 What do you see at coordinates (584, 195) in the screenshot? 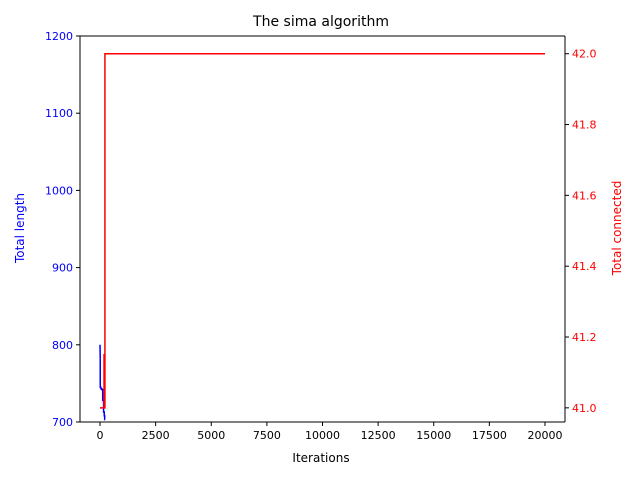
I see `right-tick-label: 41.6` at bounding box center [584, 195].